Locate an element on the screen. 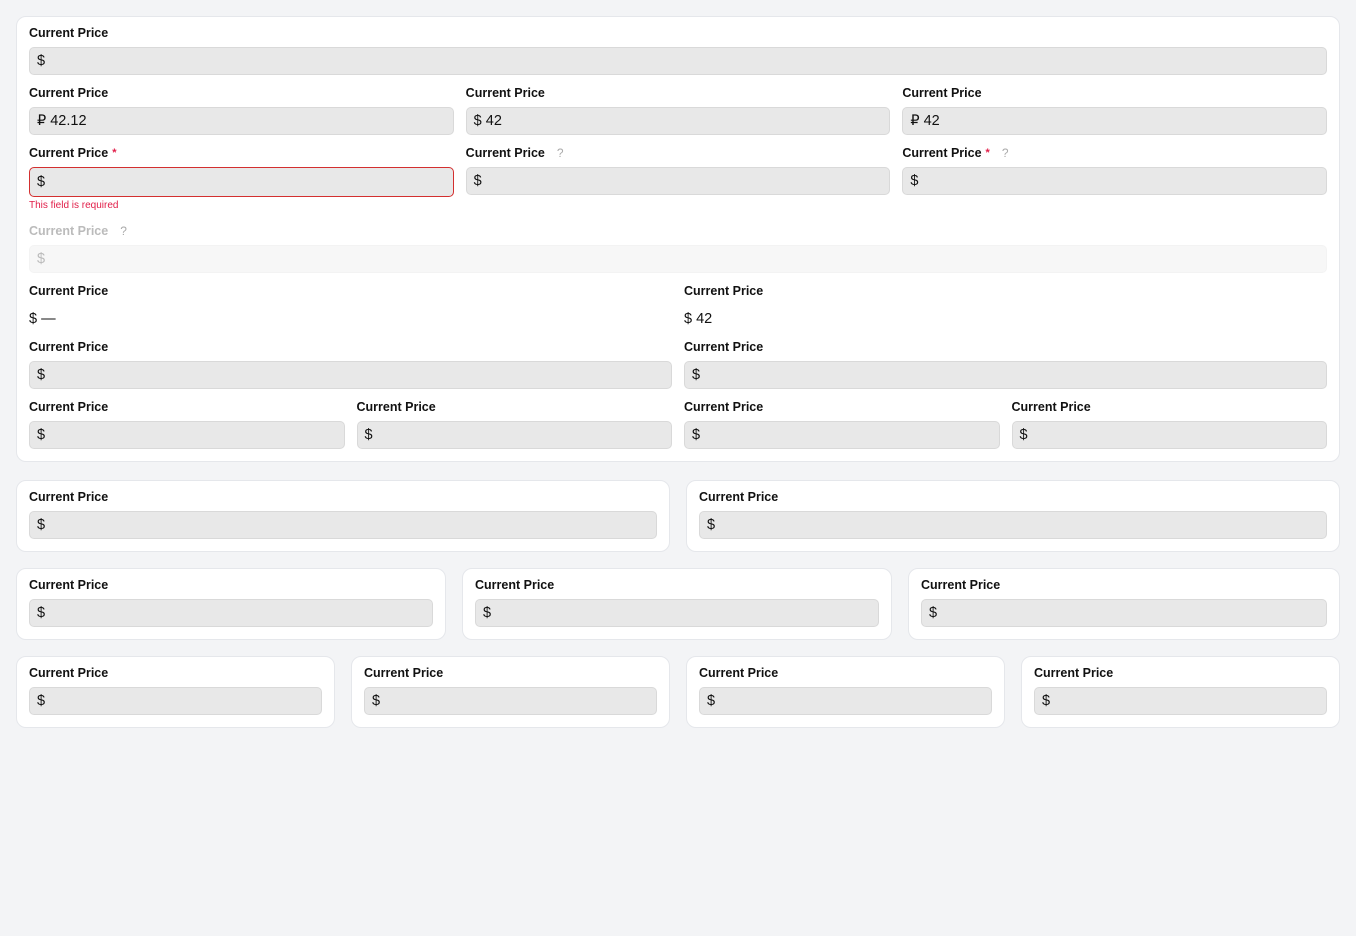 This screenshot has width=1356, height=936. current-price-field: Current Price ₽42.12 is located at coordinates (241, 109).